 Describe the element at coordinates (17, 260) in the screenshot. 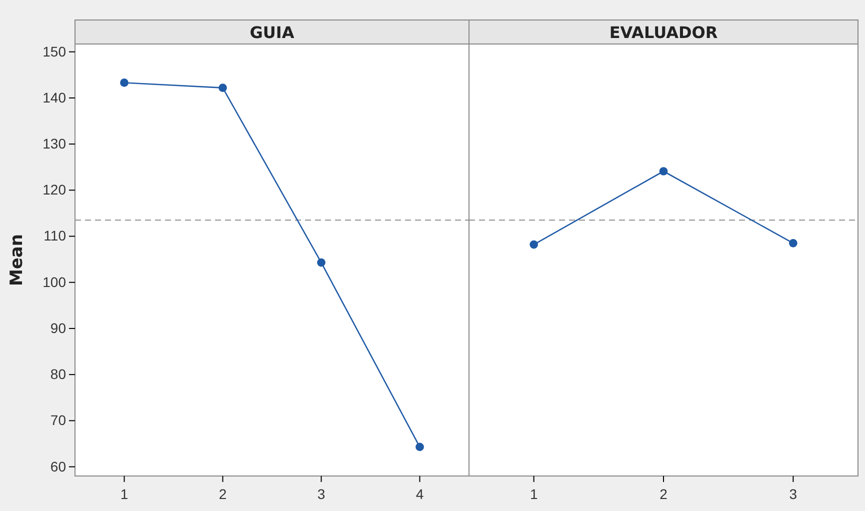

I see `y-axis-title: Mean` at that location.